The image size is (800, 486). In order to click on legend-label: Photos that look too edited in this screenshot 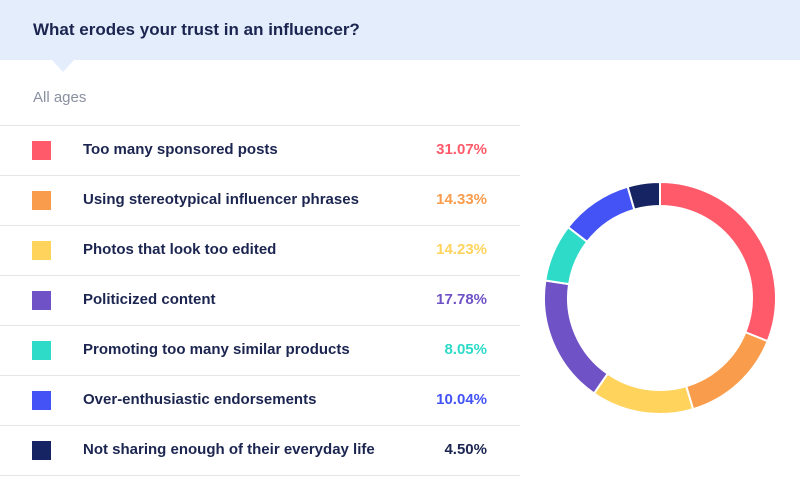, I will do `click(180, 249)`.